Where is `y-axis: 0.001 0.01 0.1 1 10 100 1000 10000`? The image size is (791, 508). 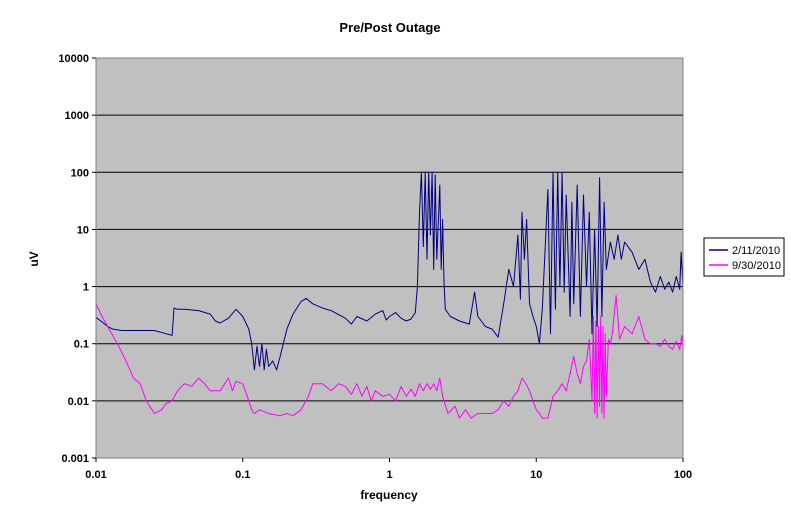 y-axis: 0.001 0.01 0.1 1 10 100 1000 10000 is located at coordinates (77, 259).